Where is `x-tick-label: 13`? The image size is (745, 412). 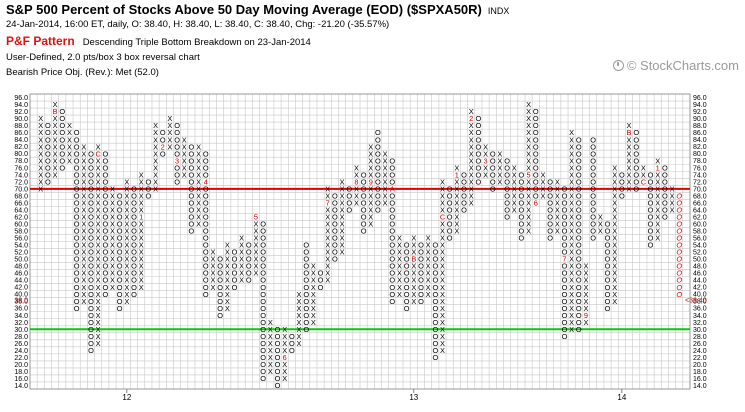
x-tick-label: 13 is located at coordinates (413, 397).